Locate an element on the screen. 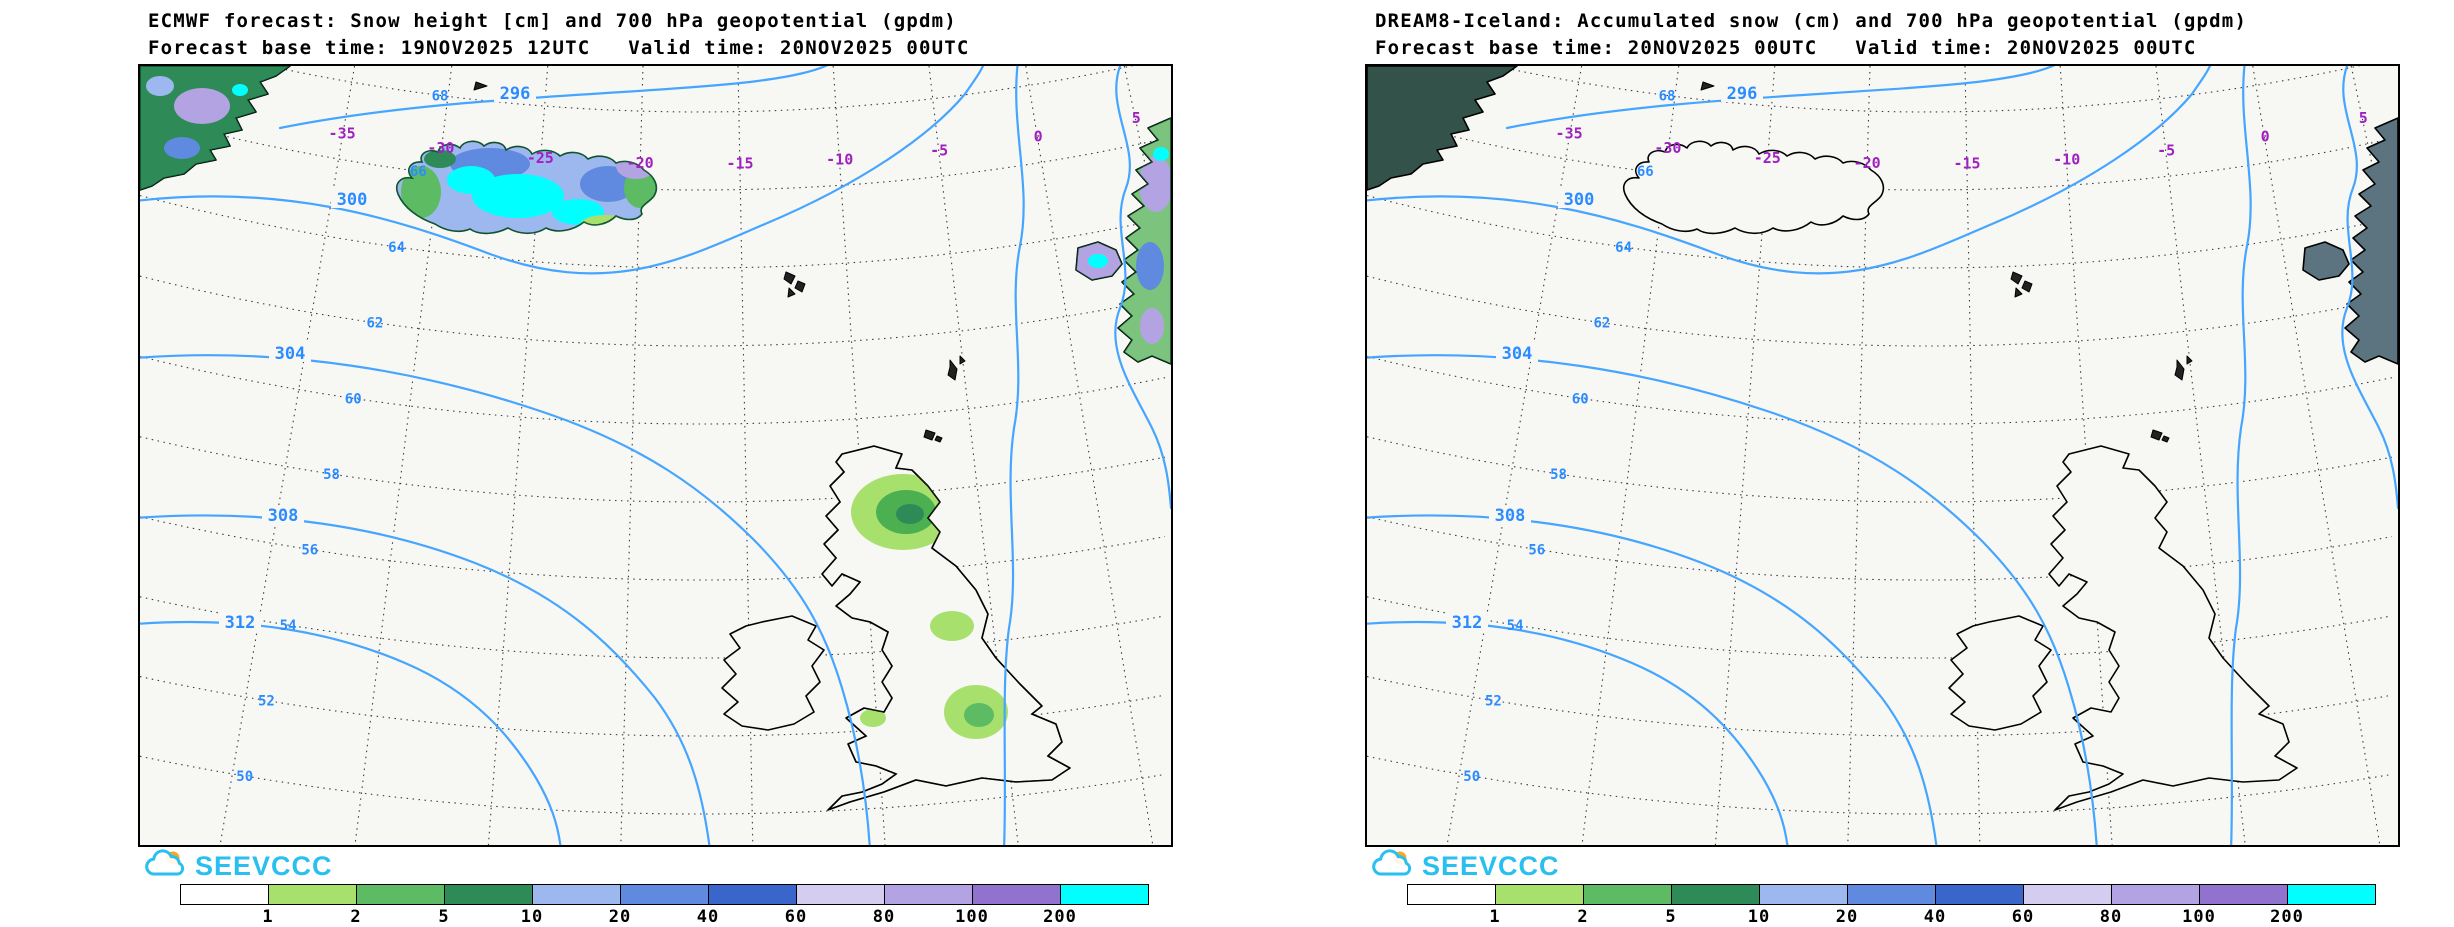  colorbar-label: 20 is located at coordinates (620, 917).